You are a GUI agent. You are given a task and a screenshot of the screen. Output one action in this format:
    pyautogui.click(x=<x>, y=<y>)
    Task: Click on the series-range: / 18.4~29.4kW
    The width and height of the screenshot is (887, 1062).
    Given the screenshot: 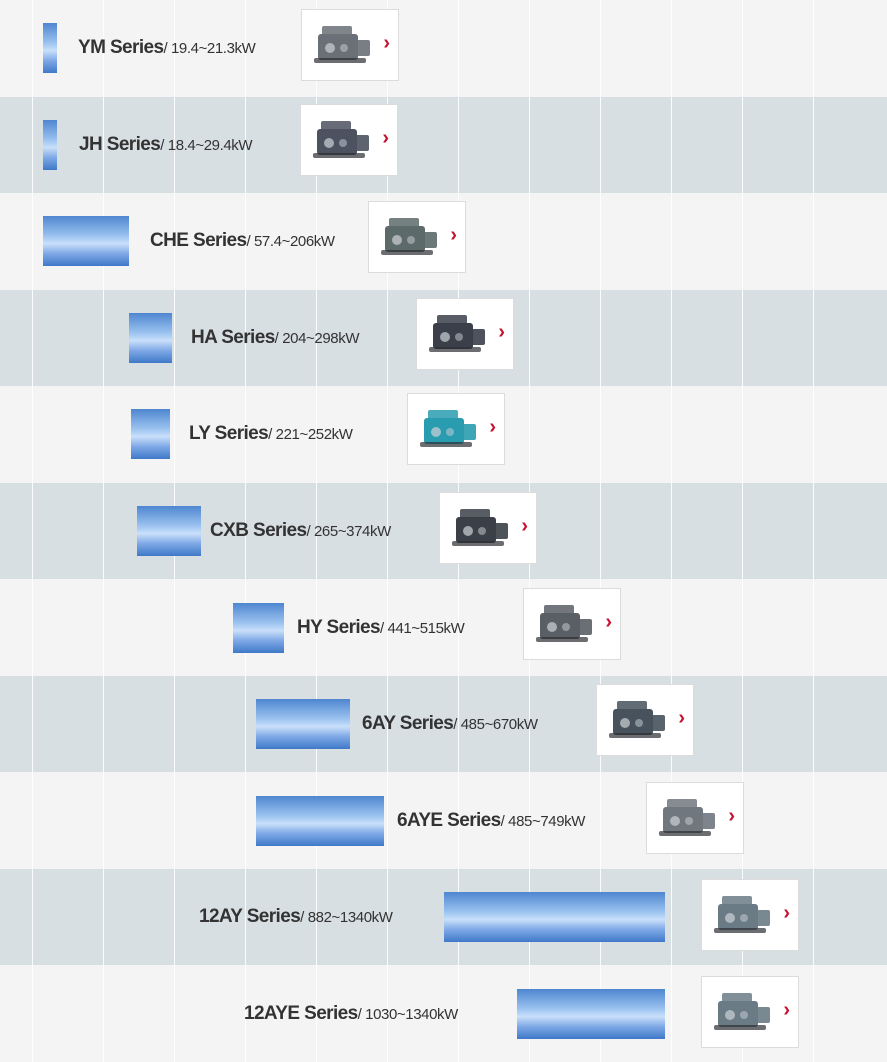 What is the action you would take?
    pyautogui.click(x=206, y=145)
    